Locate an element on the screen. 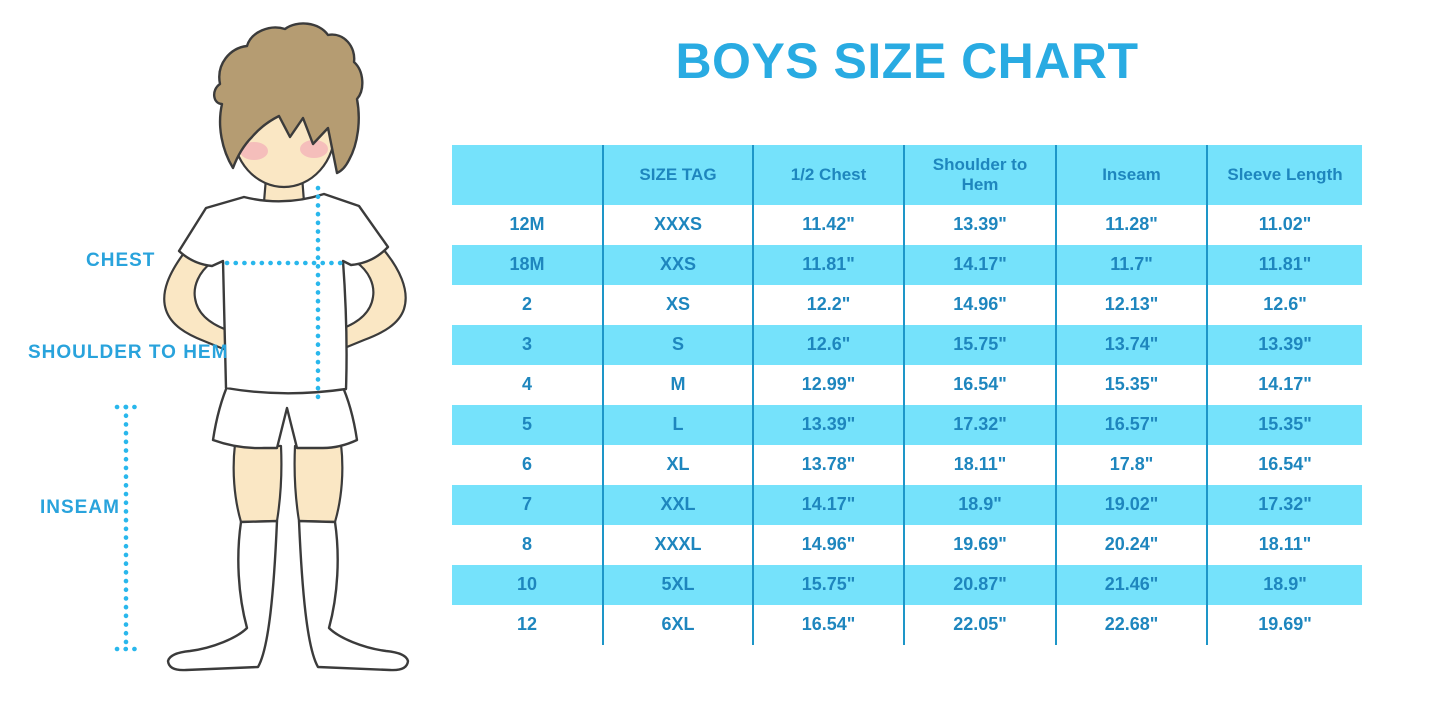 This screenshot has height=723, width=1445. cell-sleeve-length: 13.39" is located at coordinates (1284, 345).